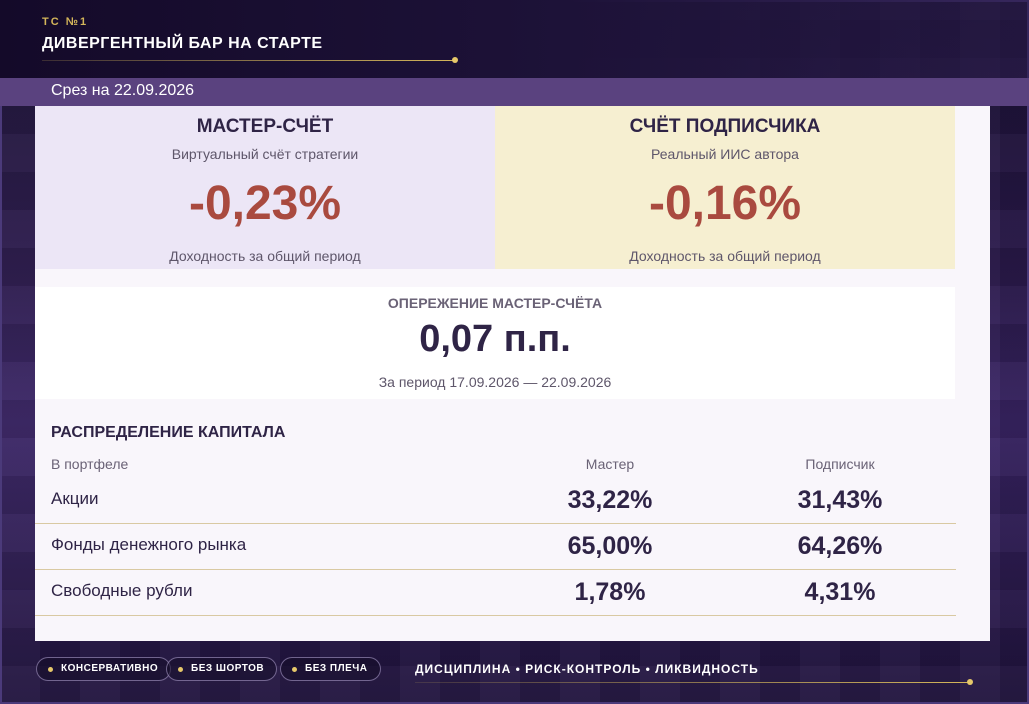 Image resolution: width=1029 pixels, height=704 pixels. I want to click on column-header-portfolio: В портфеле, so click(90, 464).